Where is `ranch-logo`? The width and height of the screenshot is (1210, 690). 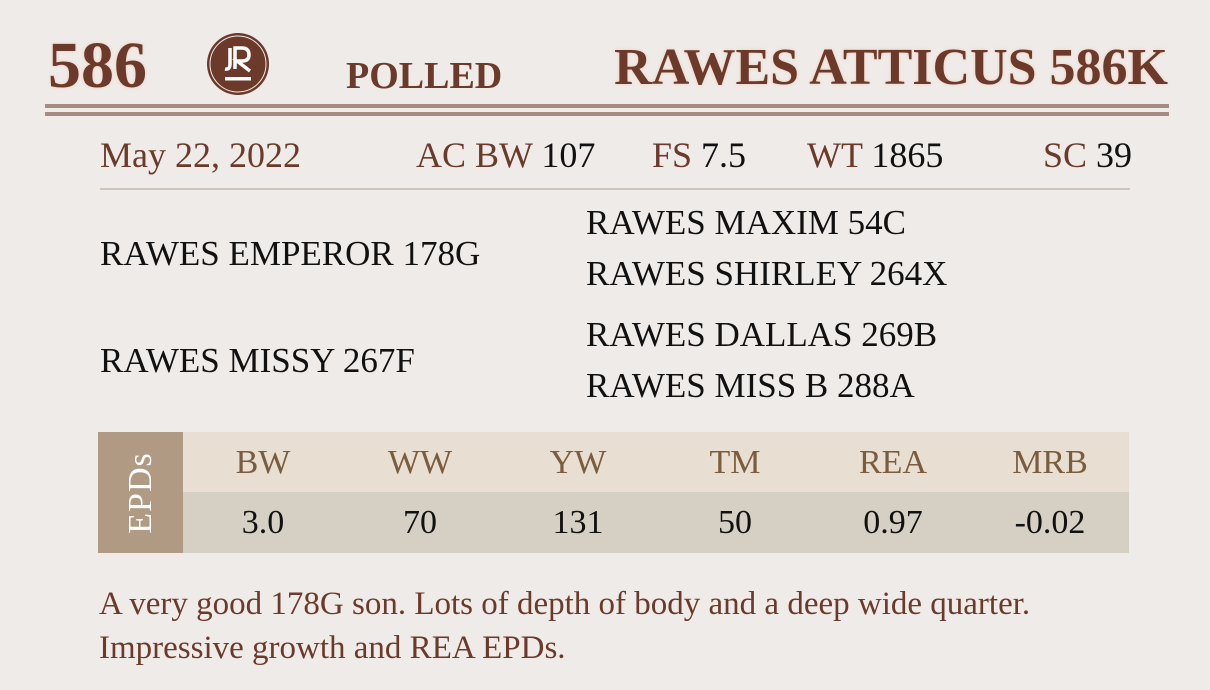 ranch-logo is located at coordinates (238, 64).